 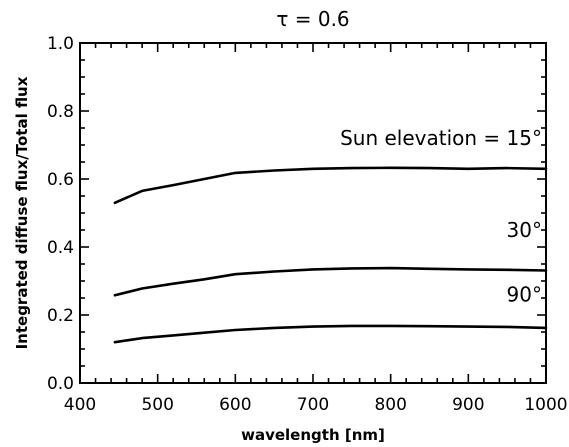 I want to click on x-tick-label: 900, so click(x=468, y=405).